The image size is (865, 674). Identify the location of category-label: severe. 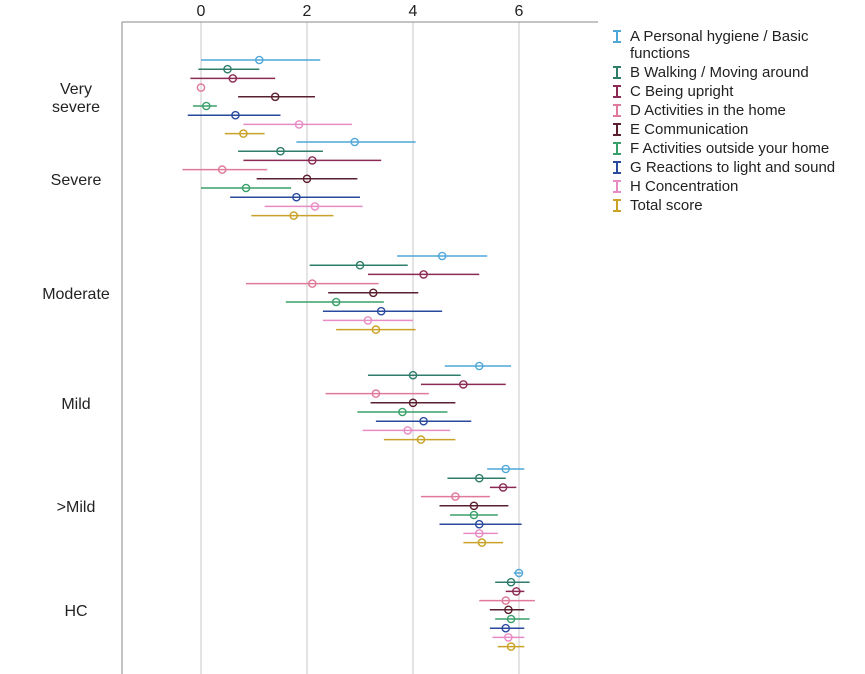
(76, 107).